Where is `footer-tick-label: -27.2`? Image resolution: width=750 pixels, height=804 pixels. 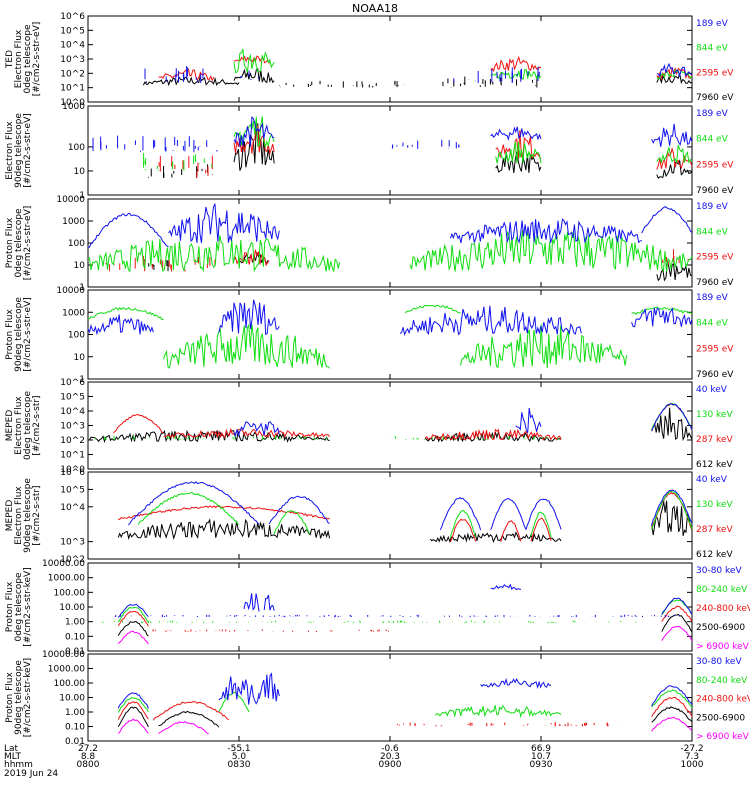
footer-tick-label: -27.2 is located at coordinates (691, 749).